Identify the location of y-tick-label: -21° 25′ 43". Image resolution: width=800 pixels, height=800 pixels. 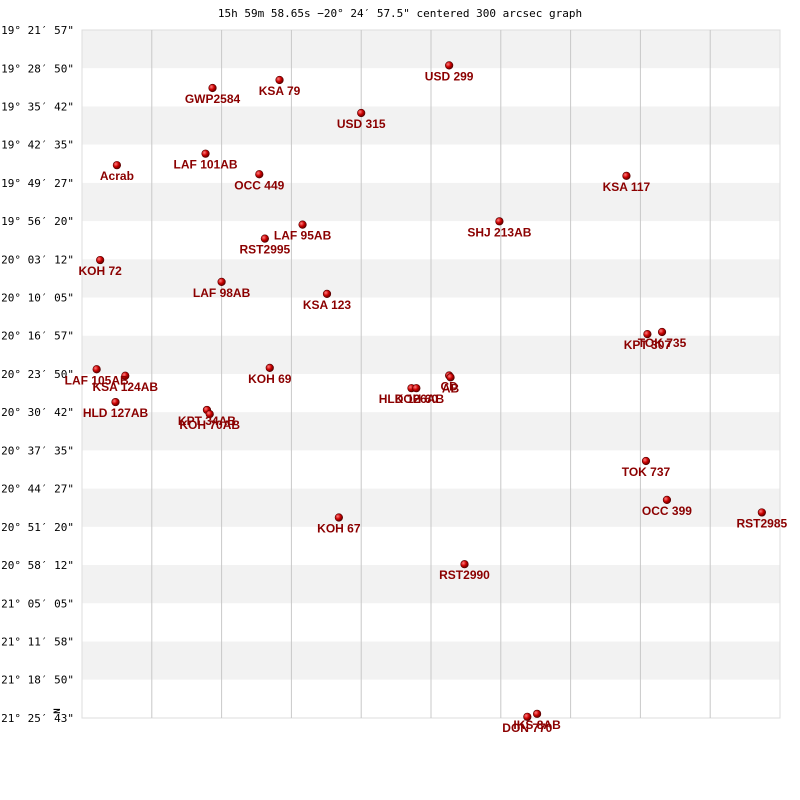
(37, 718).